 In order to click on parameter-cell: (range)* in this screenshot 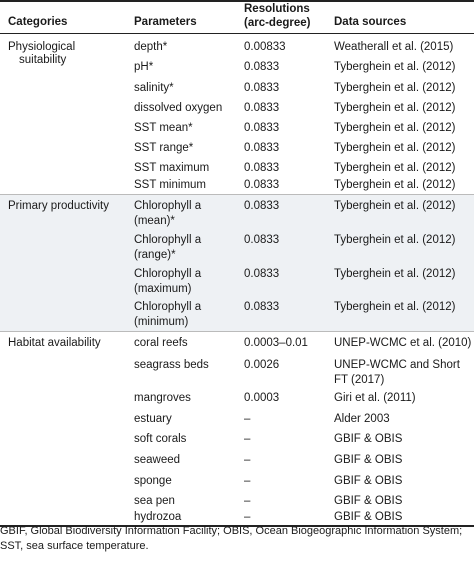, I will do `click(155, 255)`.